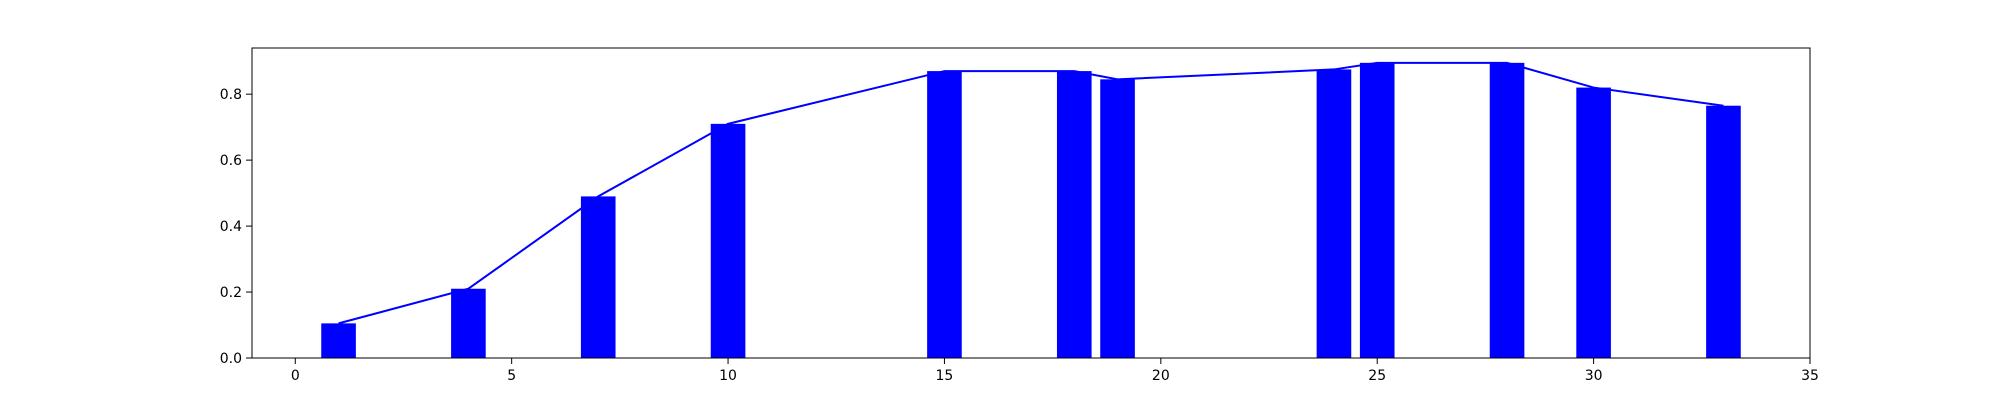 The image size is (2000, 400). I want to click on y-tick-label: 0.0, so click(231, 359).